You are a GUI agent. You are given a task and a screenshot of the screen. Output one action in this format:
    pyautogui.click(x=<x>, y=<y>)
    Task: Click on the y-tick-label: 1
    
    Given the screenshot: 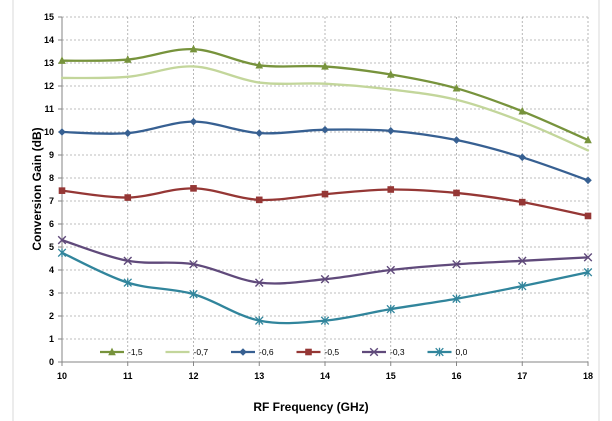 What is the action you would take?
    pyautogui.click(x=51, y=339)
    